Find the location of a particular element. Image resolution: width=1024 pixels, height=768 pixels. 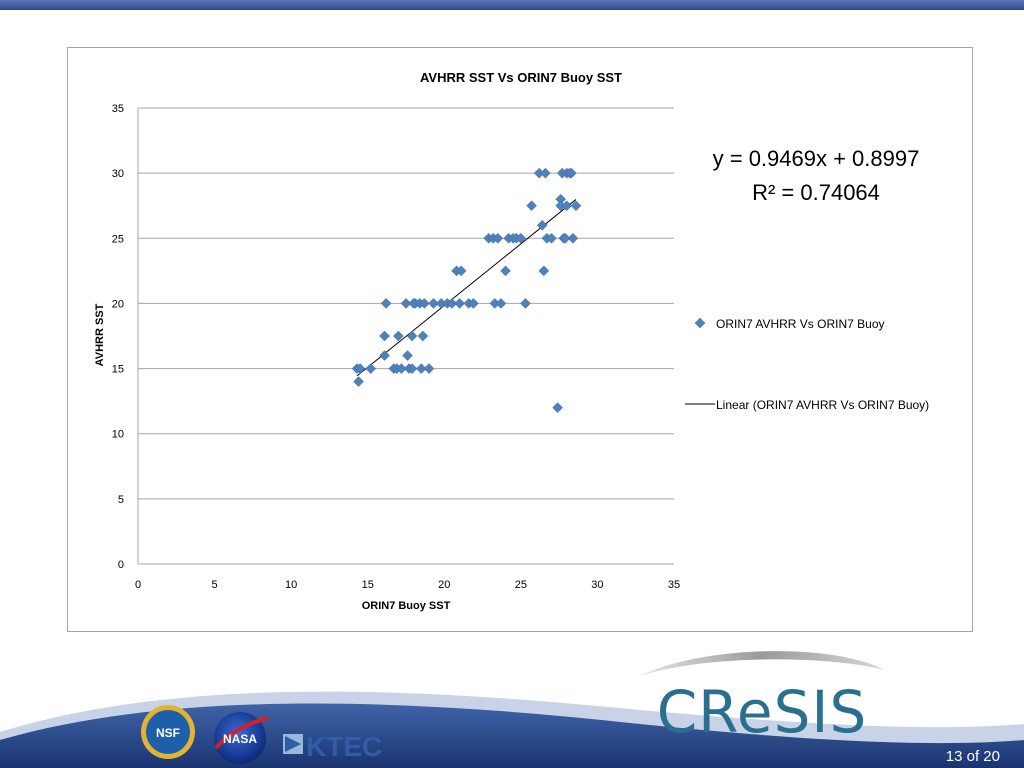

trend-equation: y = 0.9469x + 0.8997 is located at coordinates (816, 158).